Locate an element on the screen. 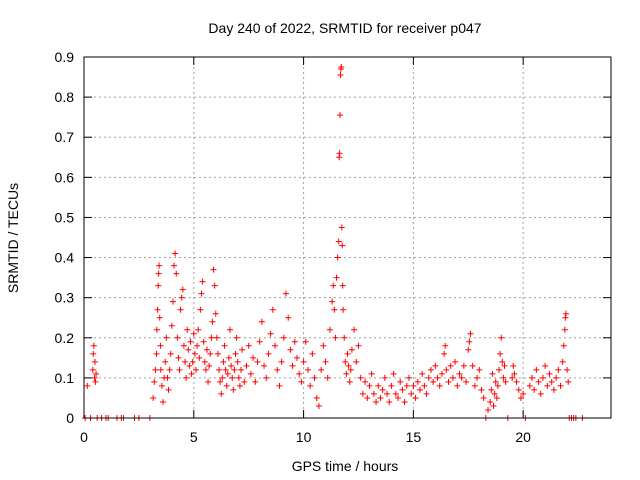  y-tick-label: 0.9 is located at coordinates (65, 57).